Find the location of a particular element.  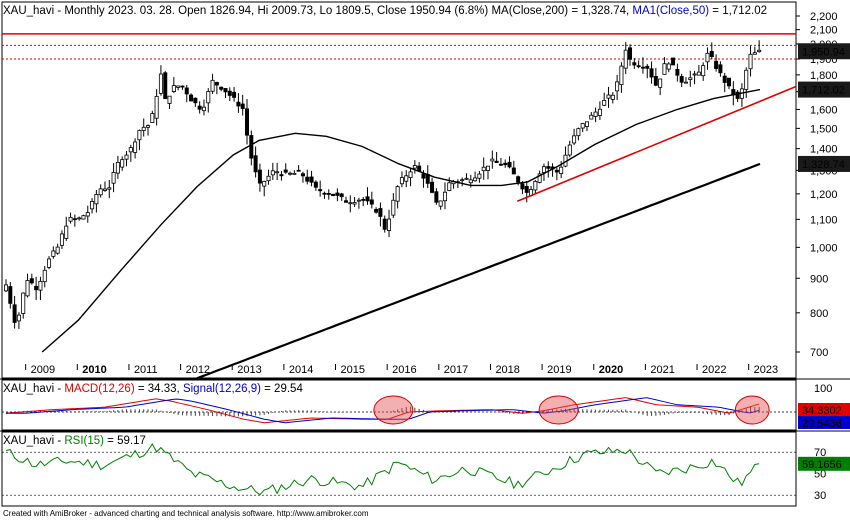

price-y-tick-label: 1,100 is located at coordinates (824, 220).